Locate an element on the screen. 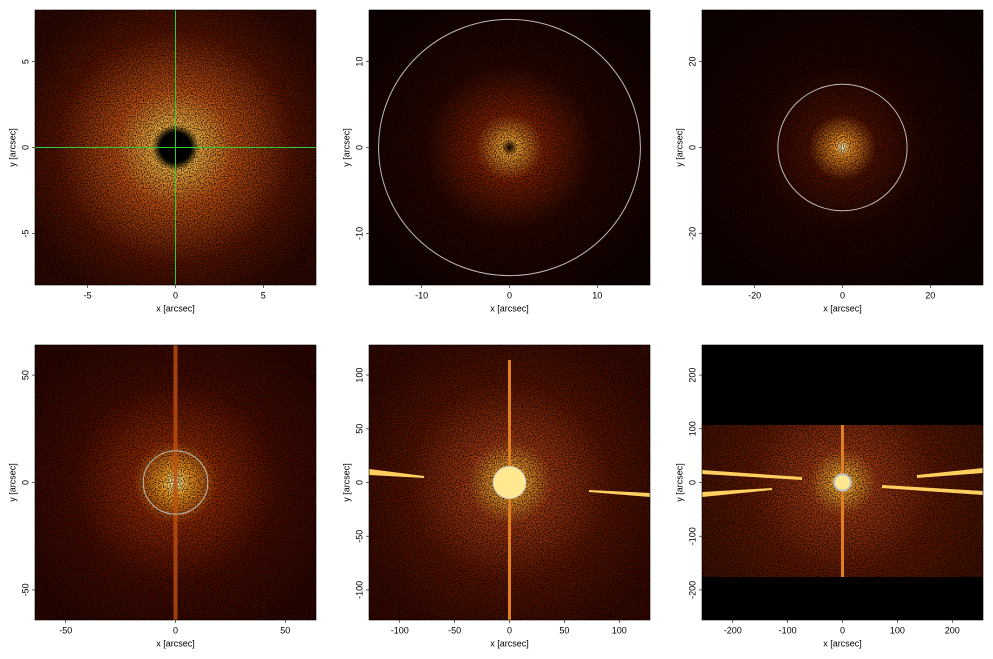  masked-top is located at coordinates (842, 385).